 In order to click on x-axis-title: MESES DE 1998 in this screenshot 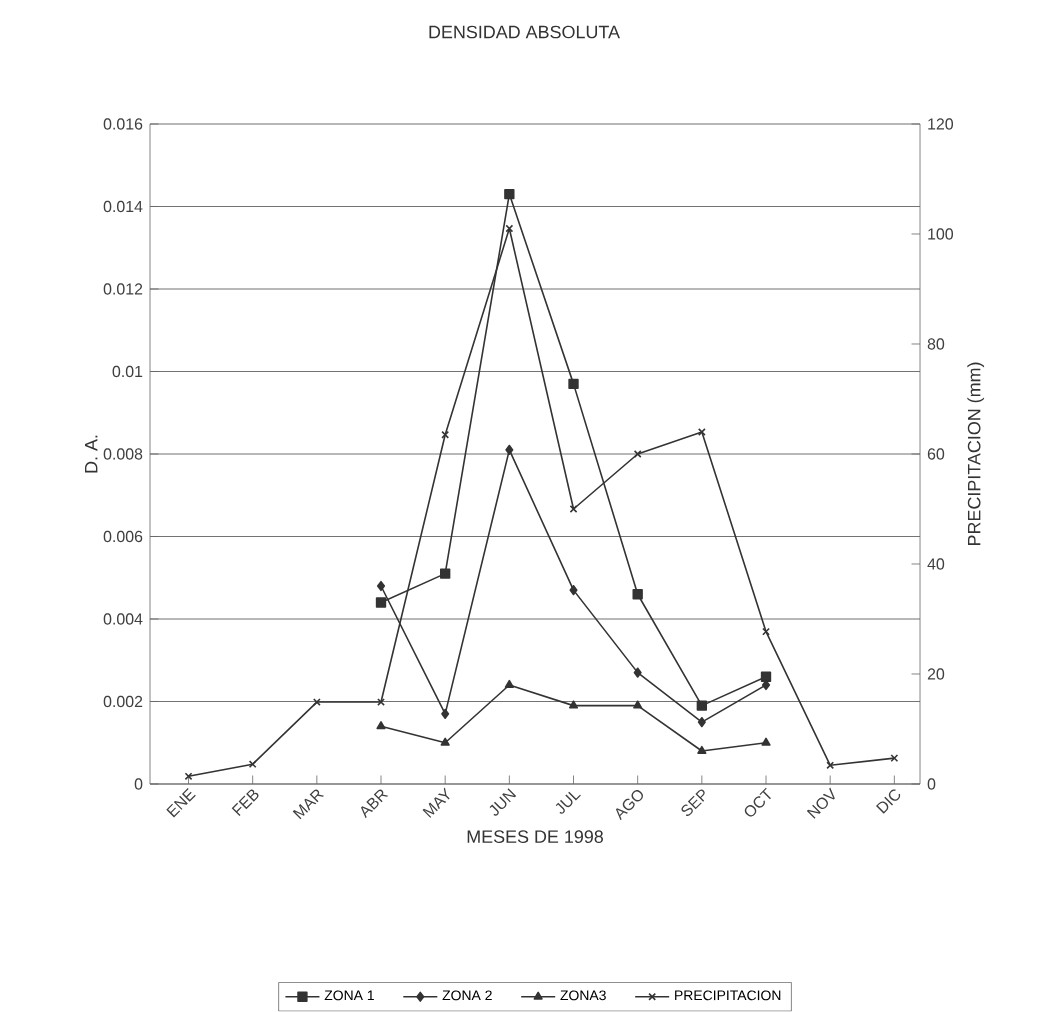, I will do `click(535, 837)`.